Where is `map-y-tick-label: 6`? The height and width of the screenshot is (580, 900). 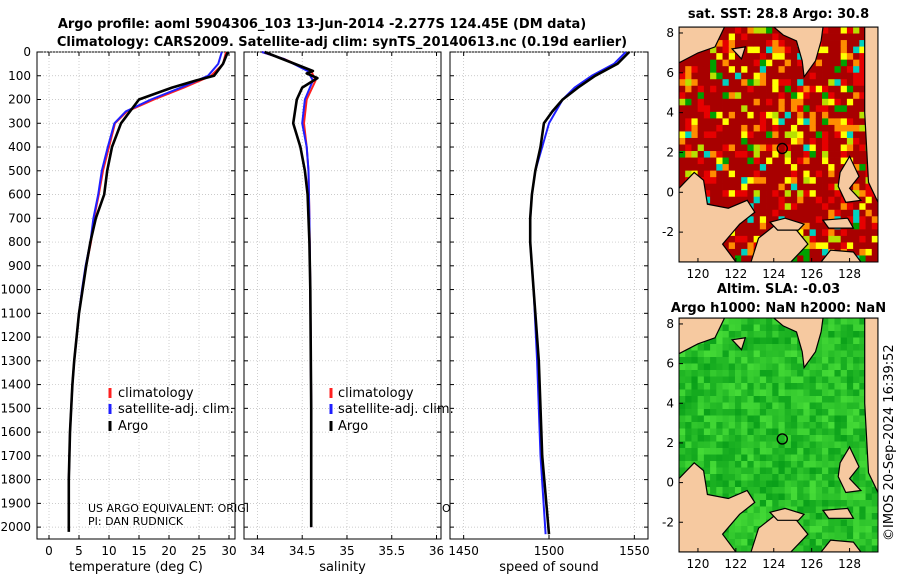 map-y-tick-label: 6 is located at coordinates (670, 73).